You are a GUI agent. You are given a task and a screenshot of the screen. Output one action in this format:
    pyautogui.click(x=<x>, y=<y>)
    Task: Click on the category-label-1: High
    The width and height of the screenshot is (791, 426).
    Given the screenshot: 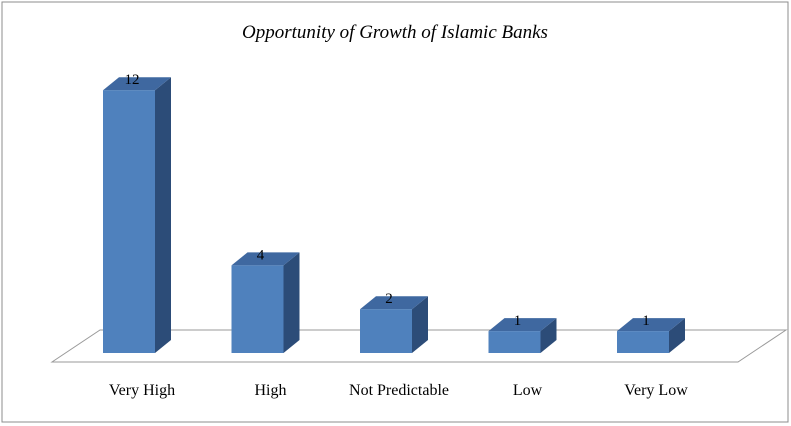 What is the action you would take?
    pyautogui.click(x=271, y=390)
    